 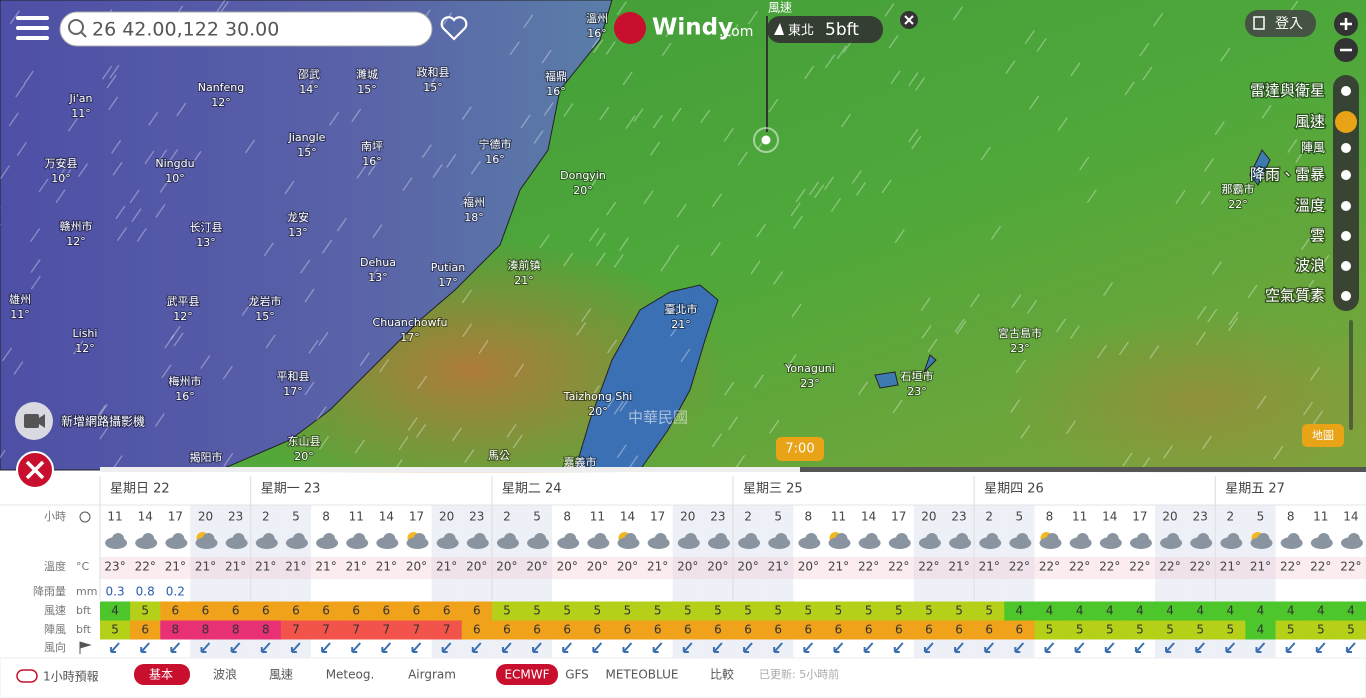 What do you see at coordinates (567, 517) in the screenshot?
I see `hour: 8` at bounding box center [567, 517].